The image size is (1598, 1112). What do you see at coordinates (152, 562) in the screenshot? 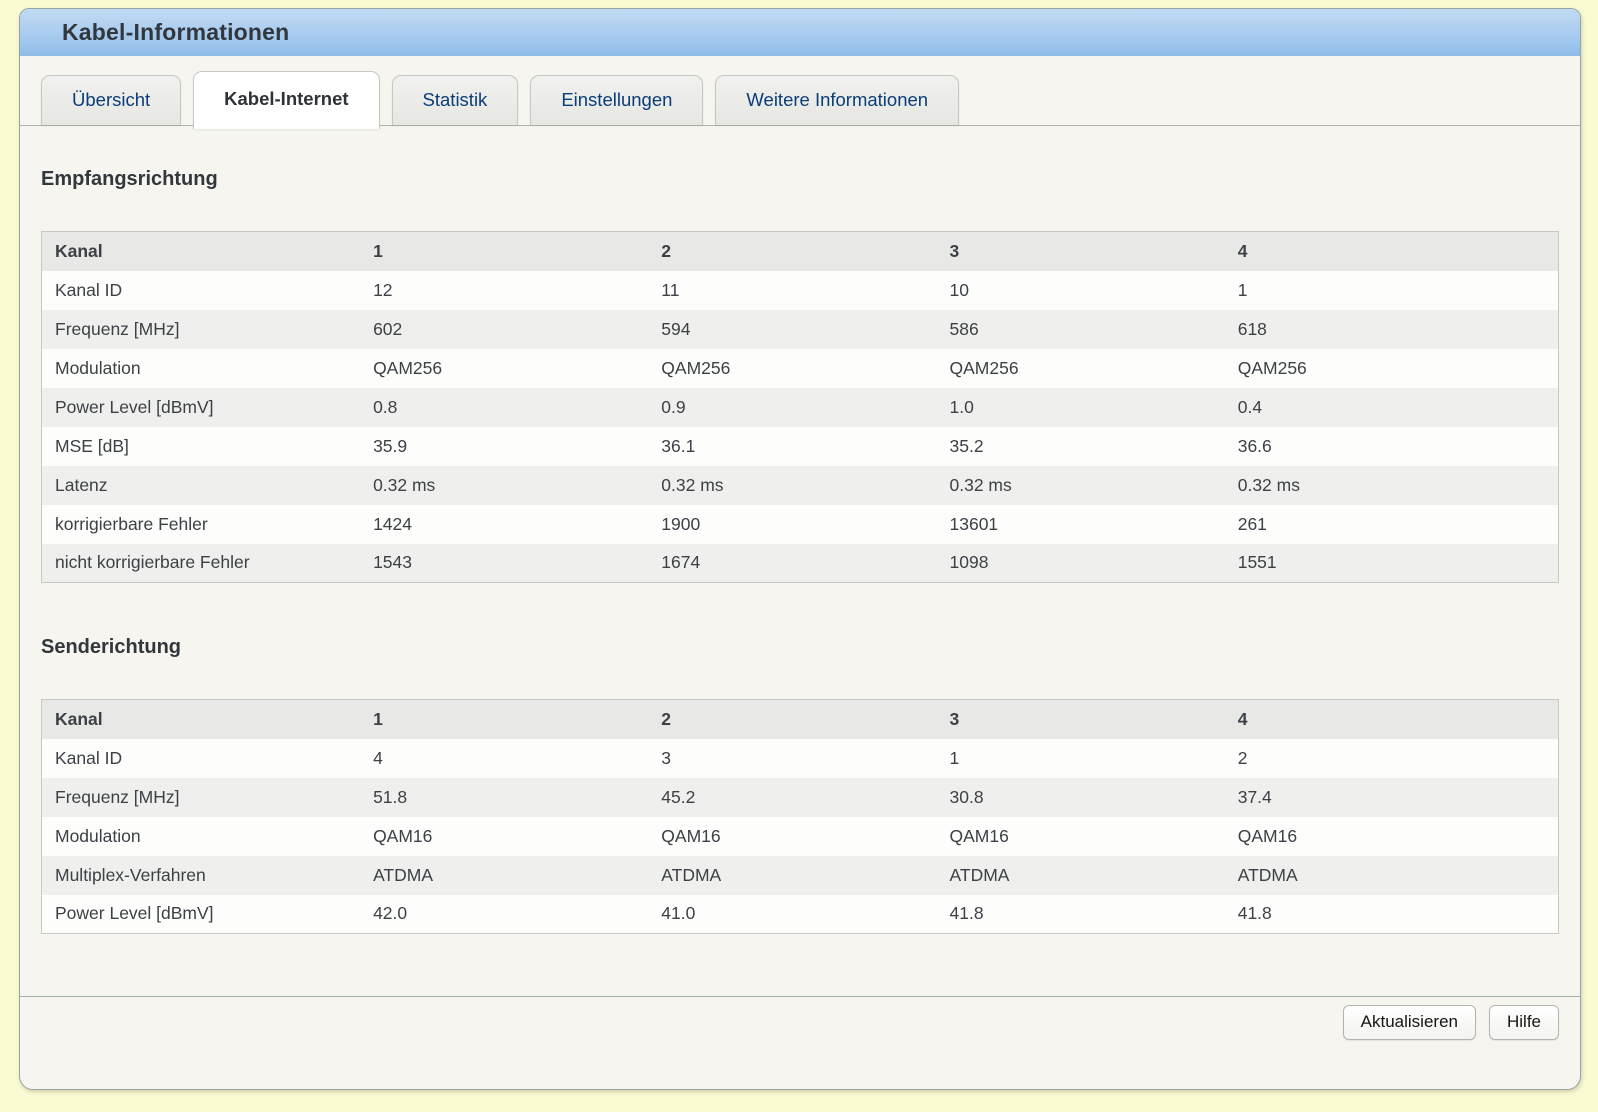
I see `row-label: nicht korrigierbare Fehler` at bounding box center [152, 562].